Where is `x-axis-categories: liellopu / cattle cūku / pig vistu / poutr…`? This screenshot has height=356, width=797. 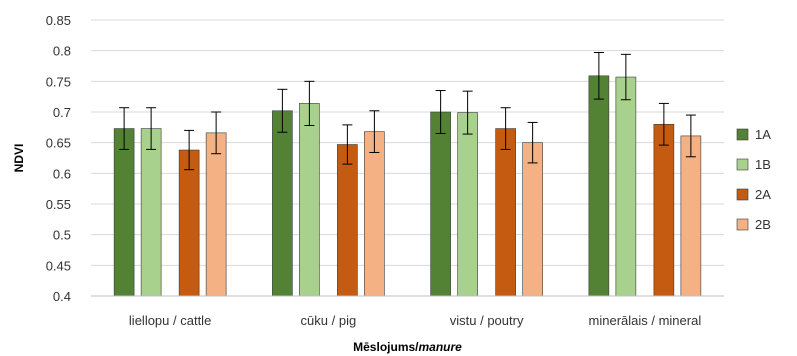
x-axis-categories: liellopu / cattle cūku / pig vistu / poutr… is located at coordinates (415, 320).